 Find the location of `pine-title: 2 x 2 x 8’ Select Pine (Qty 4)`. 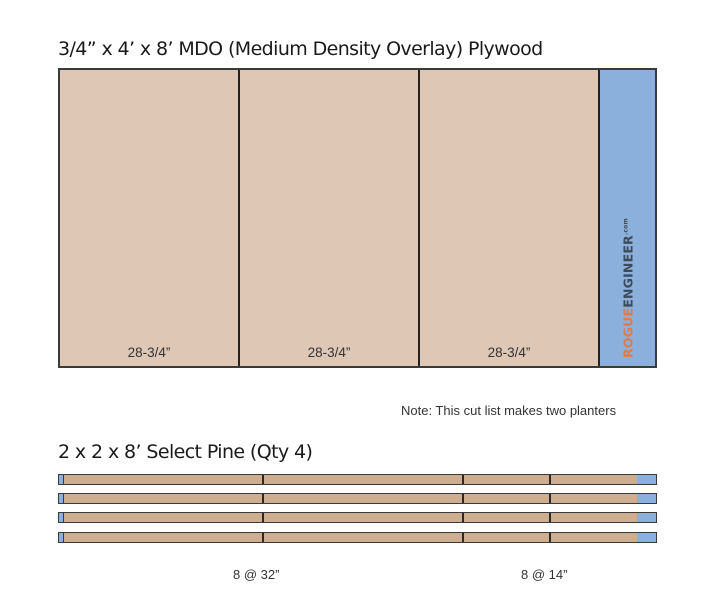

pine-title: 2 x 2 x 8’ Select Pine (Qty 4) is located at coordinates (185, 452).